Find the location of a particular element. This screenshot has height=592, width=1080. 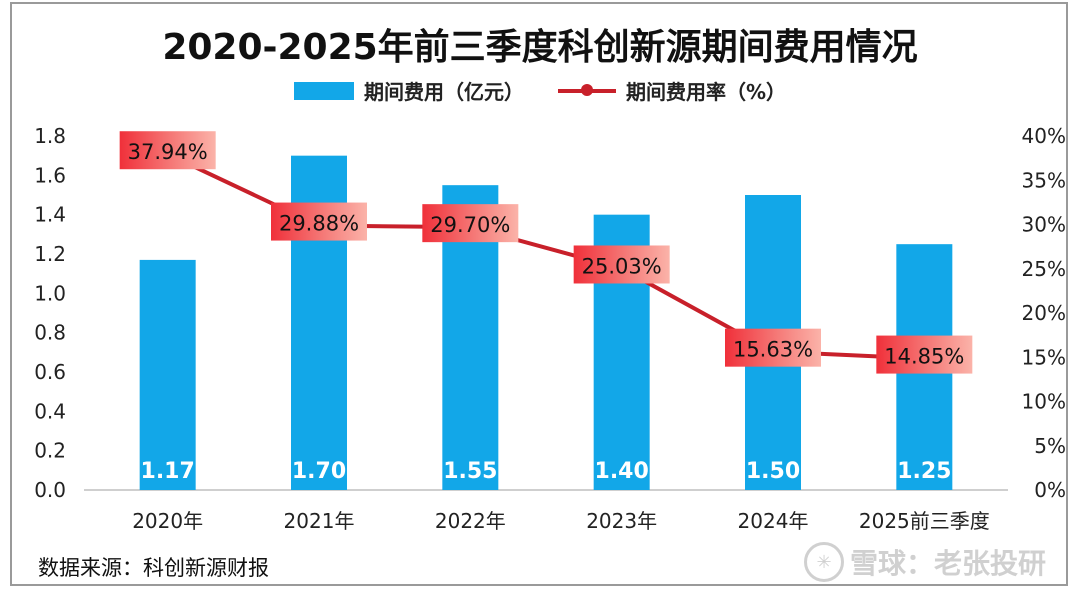

y-left-tick-label: 0.6 is located at coordinates (50, 372).